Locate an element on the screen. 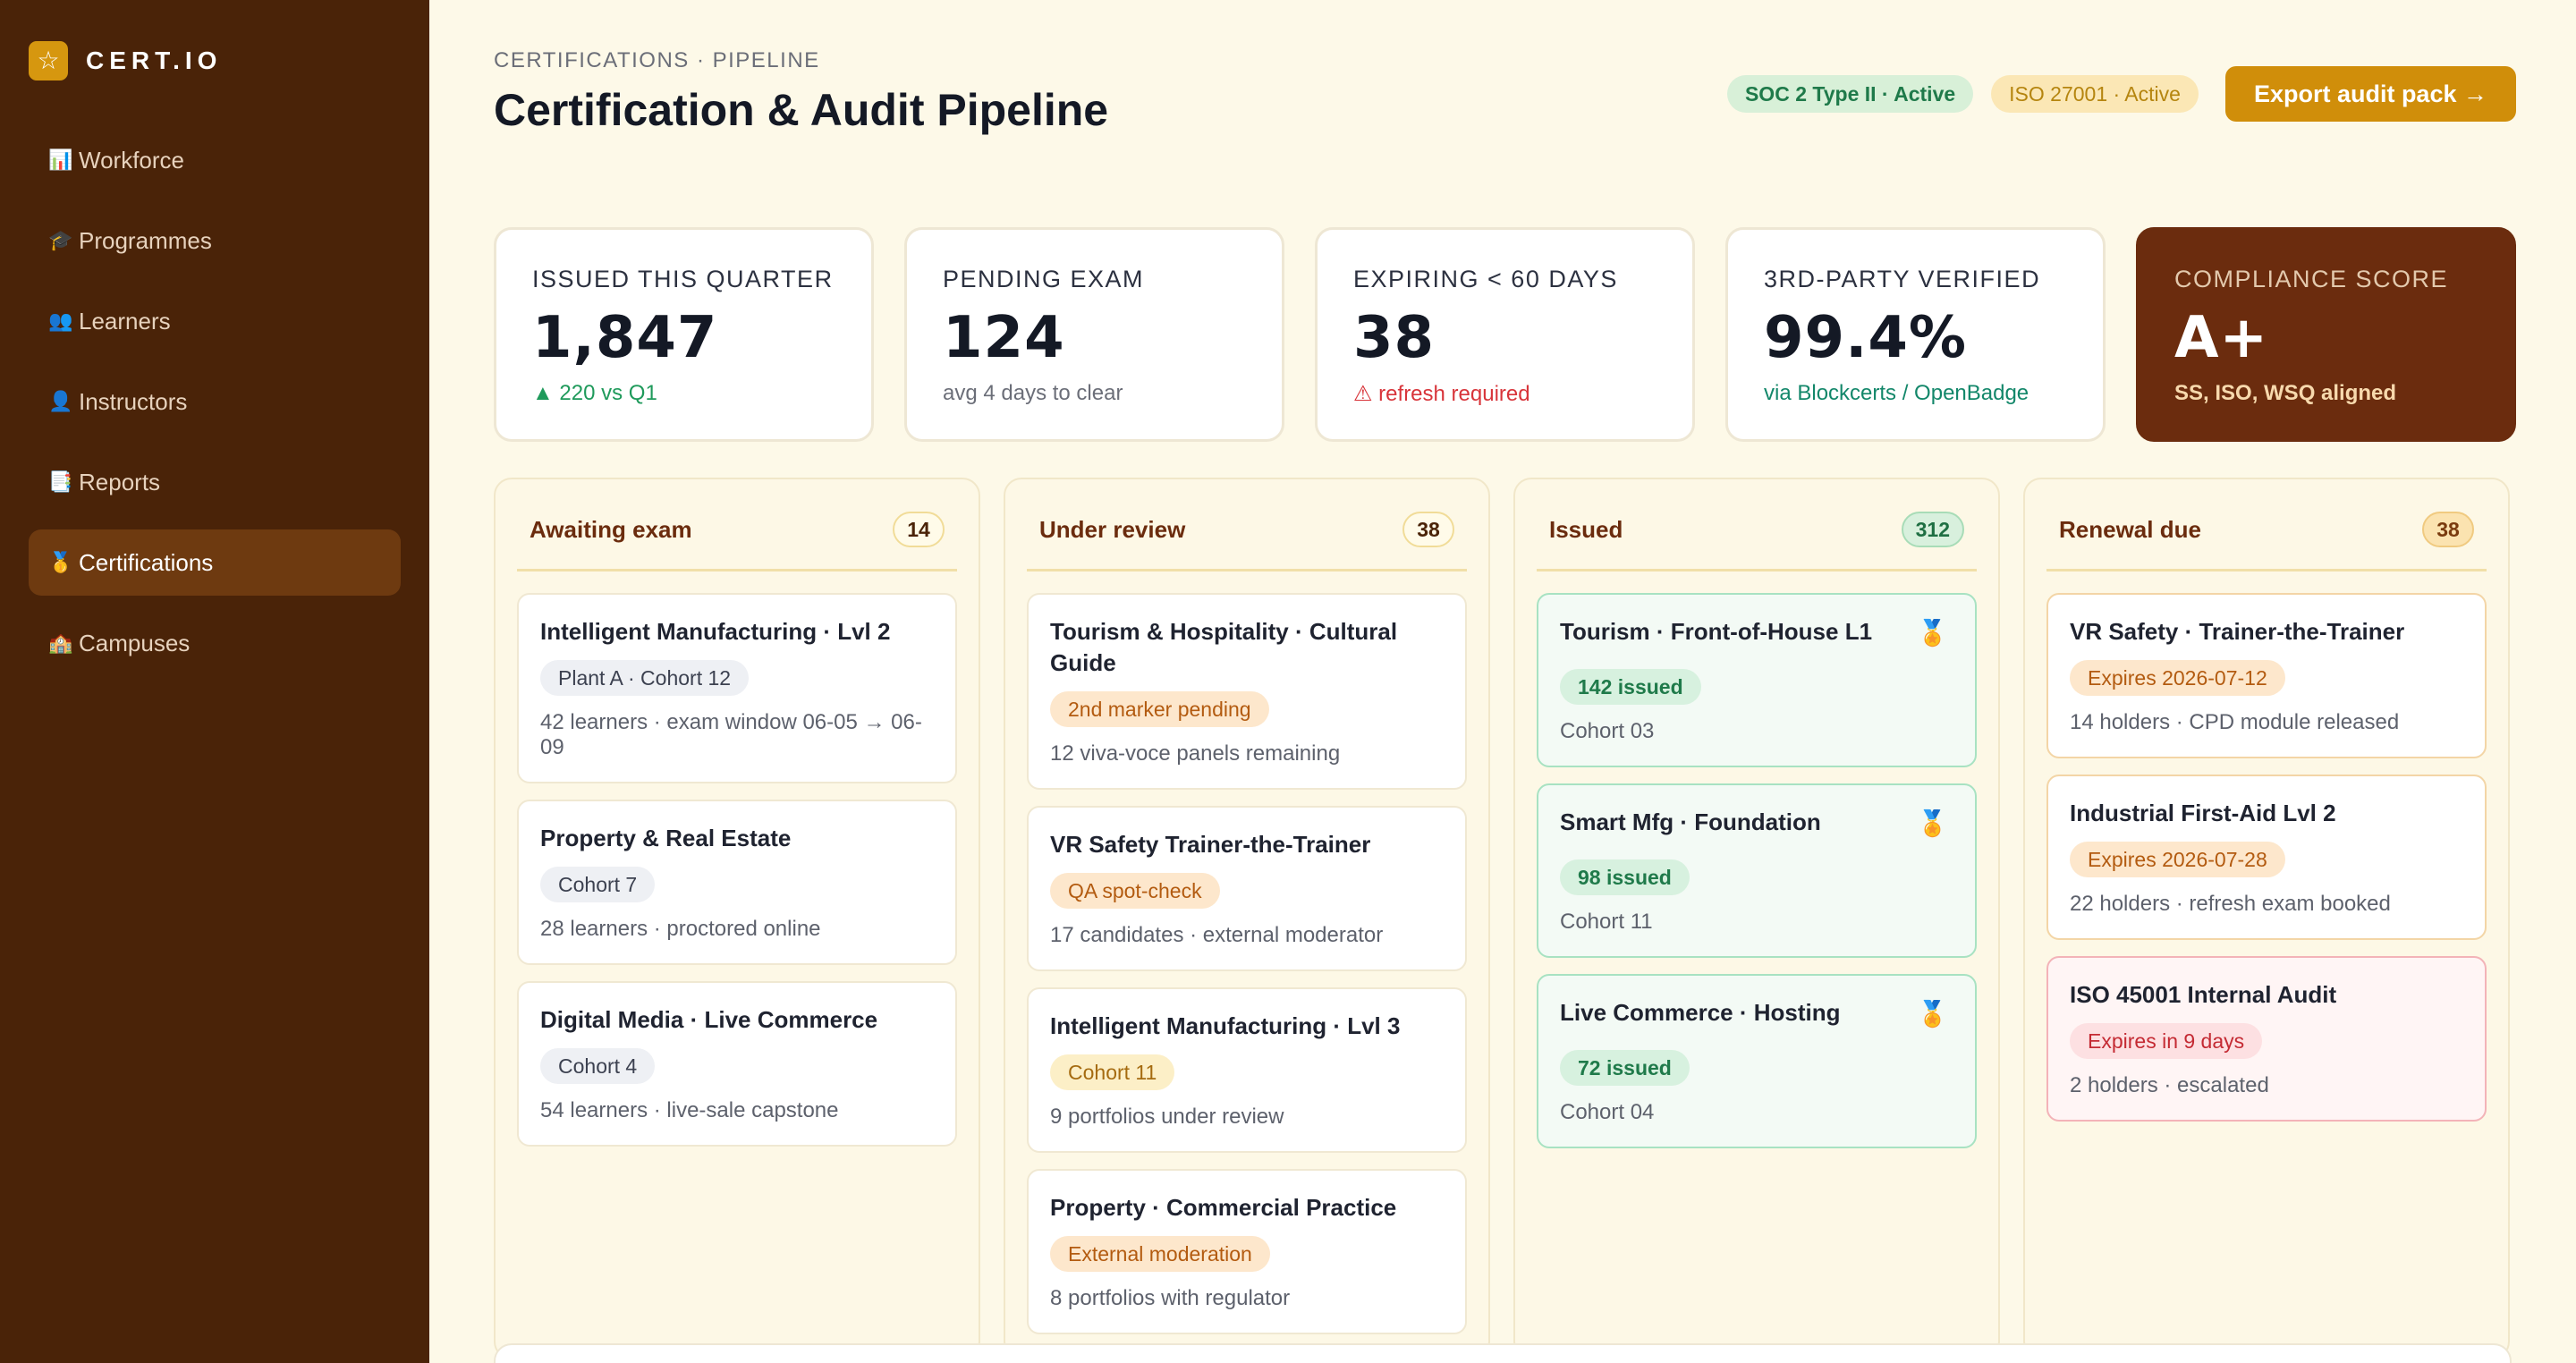  brand: ☆ CERT.IO is located at coordinates (215, 60).